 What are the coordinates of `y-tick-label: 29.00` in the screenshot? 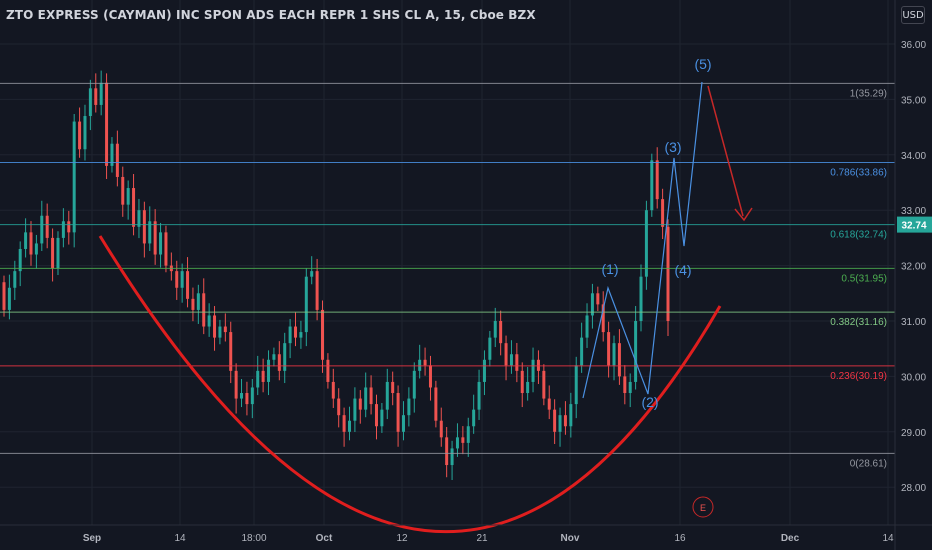 It's located at (913, 433).